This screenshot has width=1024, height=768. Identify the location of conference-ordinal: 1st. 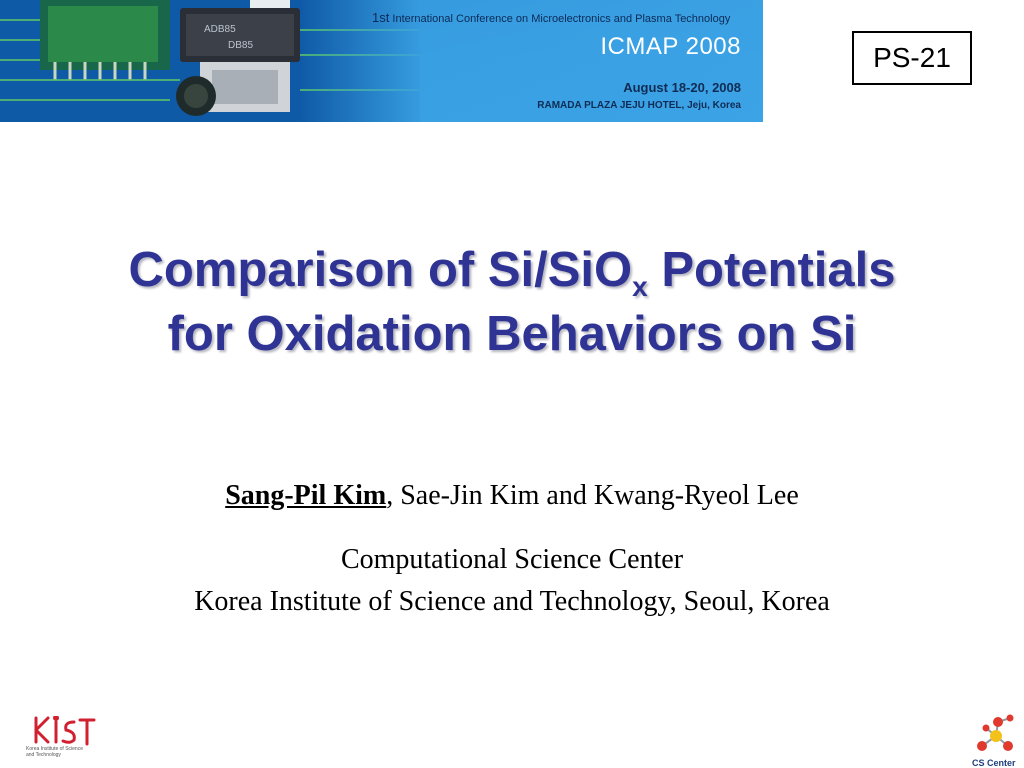
(381, 17).